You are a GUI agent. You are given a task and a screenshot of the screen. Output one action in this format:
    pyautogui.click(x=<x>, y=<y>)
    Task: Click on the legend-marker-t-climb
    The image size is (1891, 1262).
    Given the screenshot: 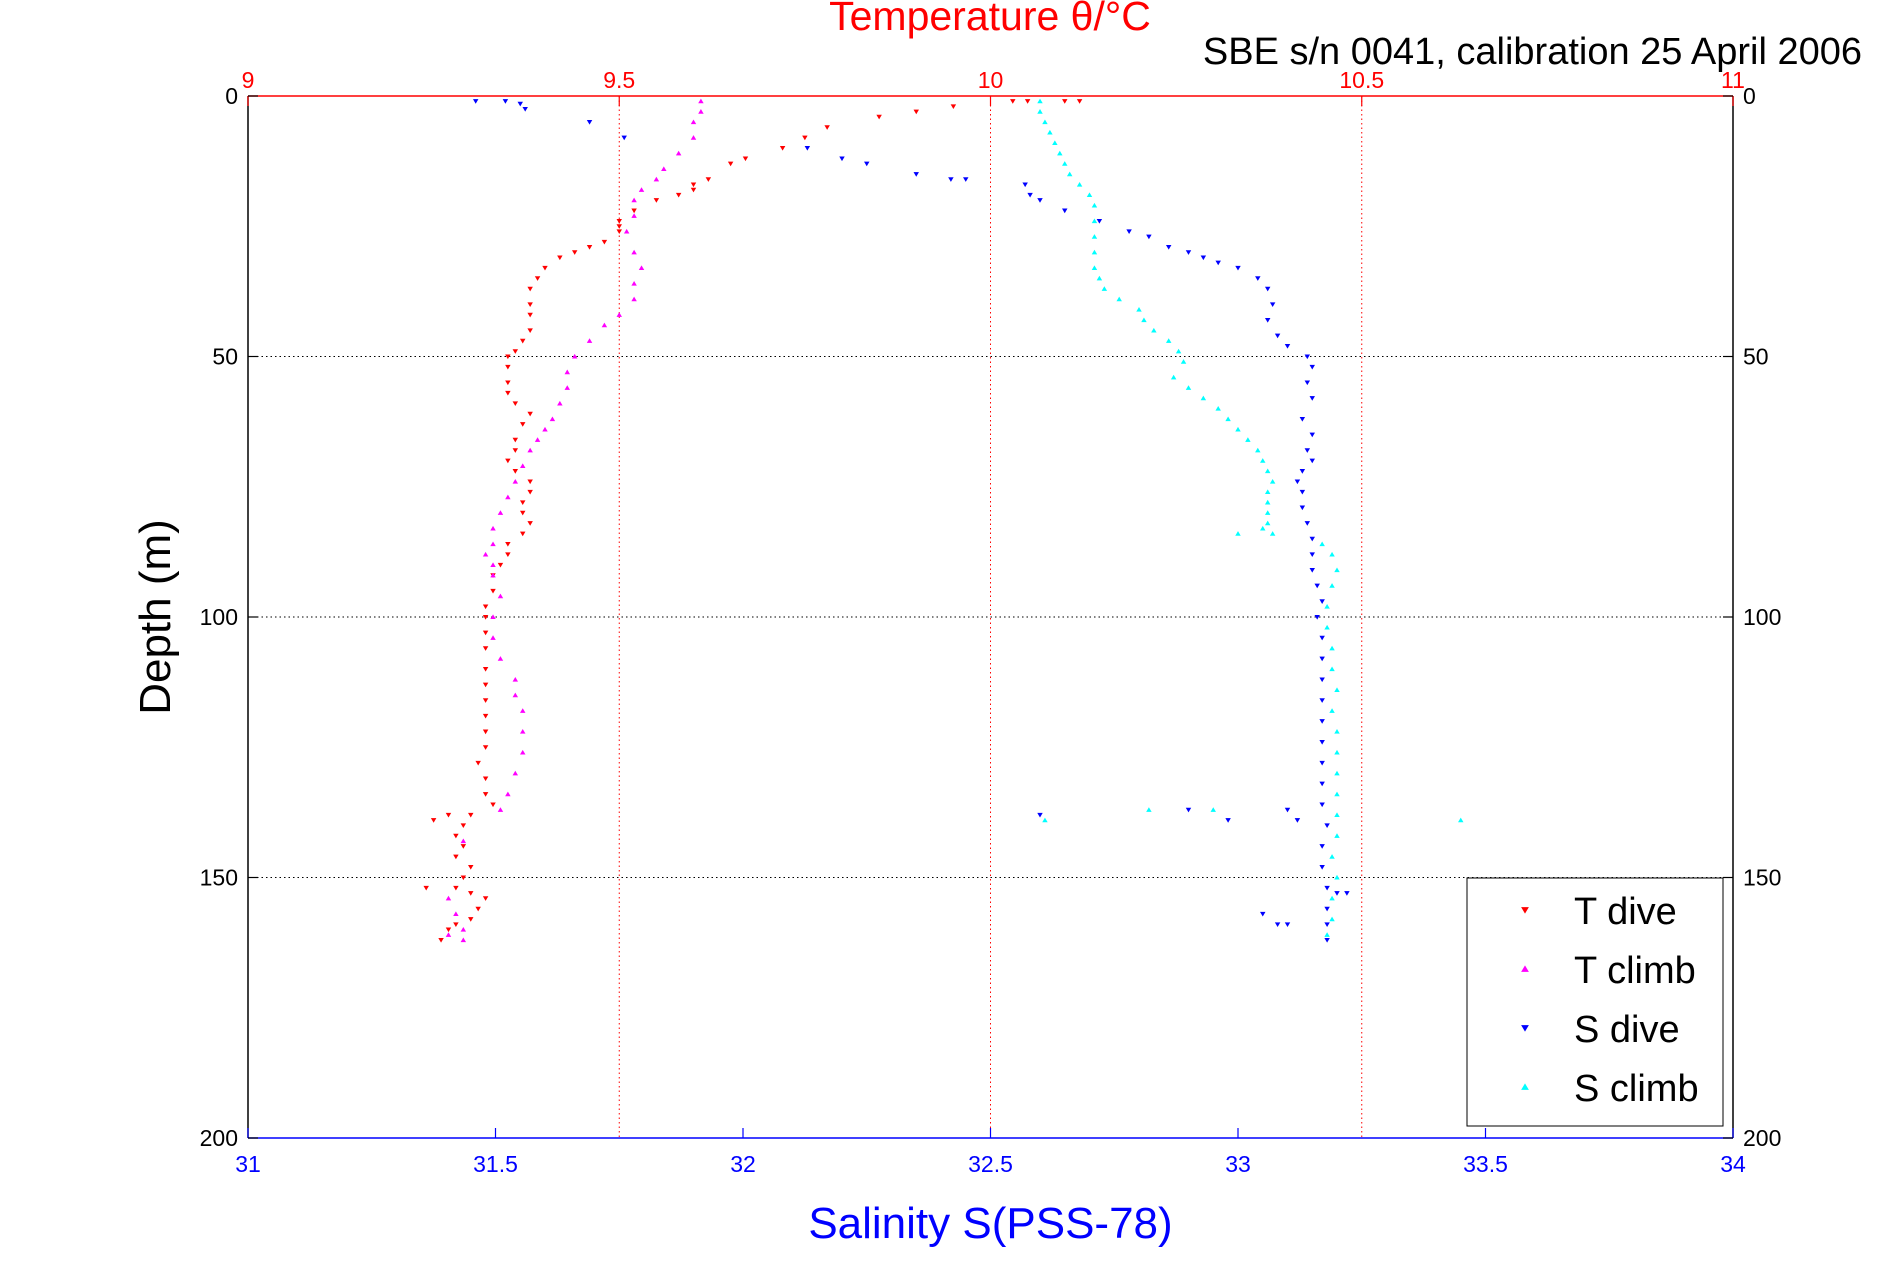 What is the action you would take?
    pyautogui.click(x=1525, y=968)
    